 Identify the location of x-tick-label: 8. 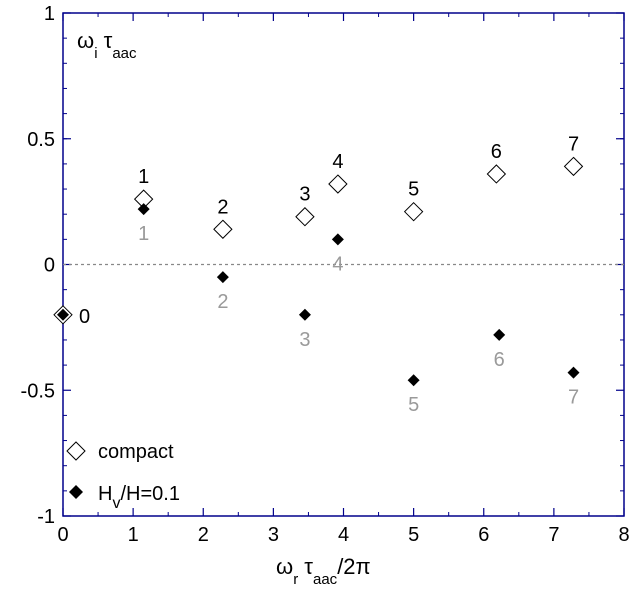
(623, 535).